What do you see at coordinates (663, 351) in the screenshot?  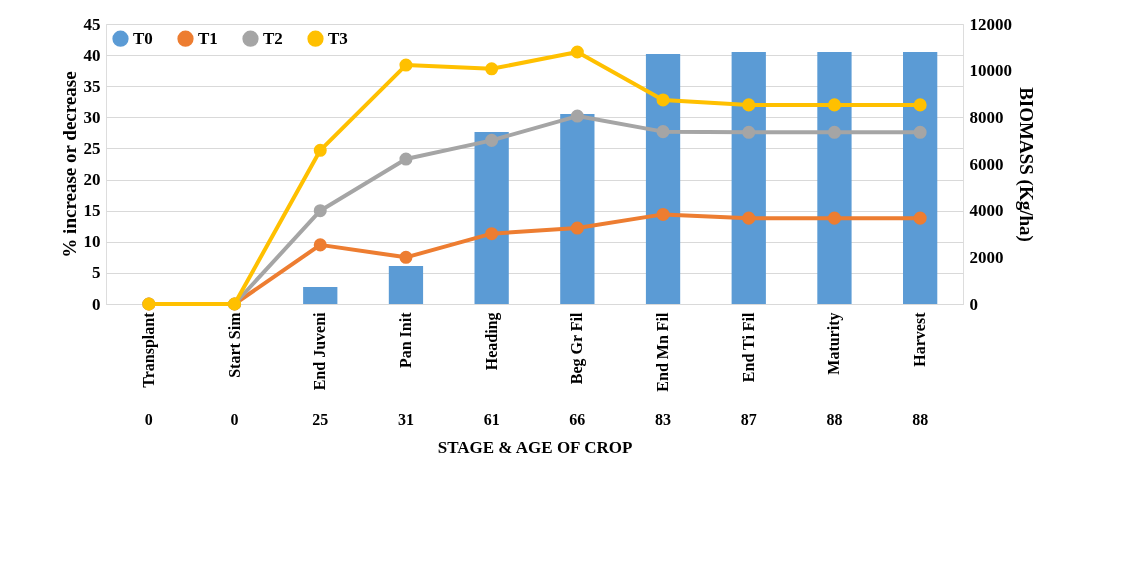 I see `x-tick-label: End Mn Fil` at bounding box center [663, 351].